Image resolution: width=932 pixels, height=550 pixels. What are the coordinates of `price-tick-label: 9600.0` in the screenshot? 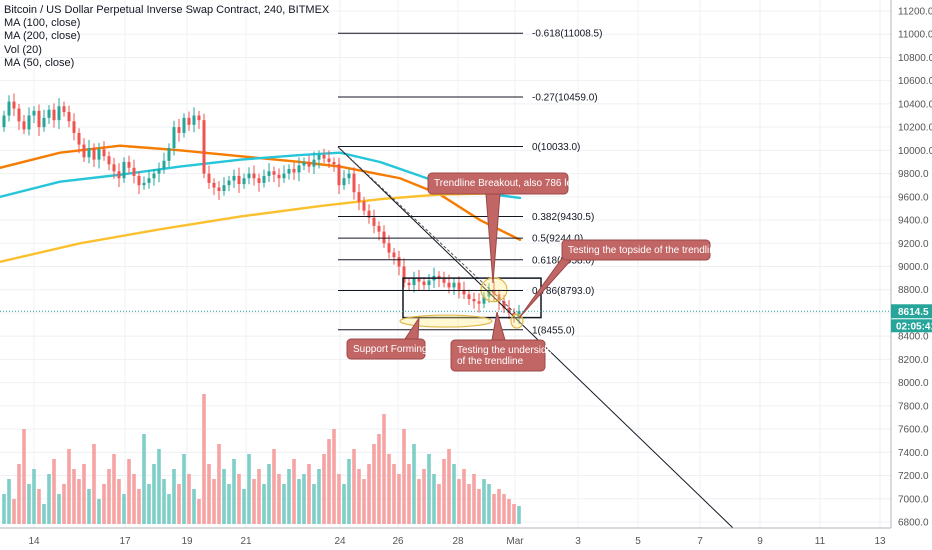 It's located at (913, 197).